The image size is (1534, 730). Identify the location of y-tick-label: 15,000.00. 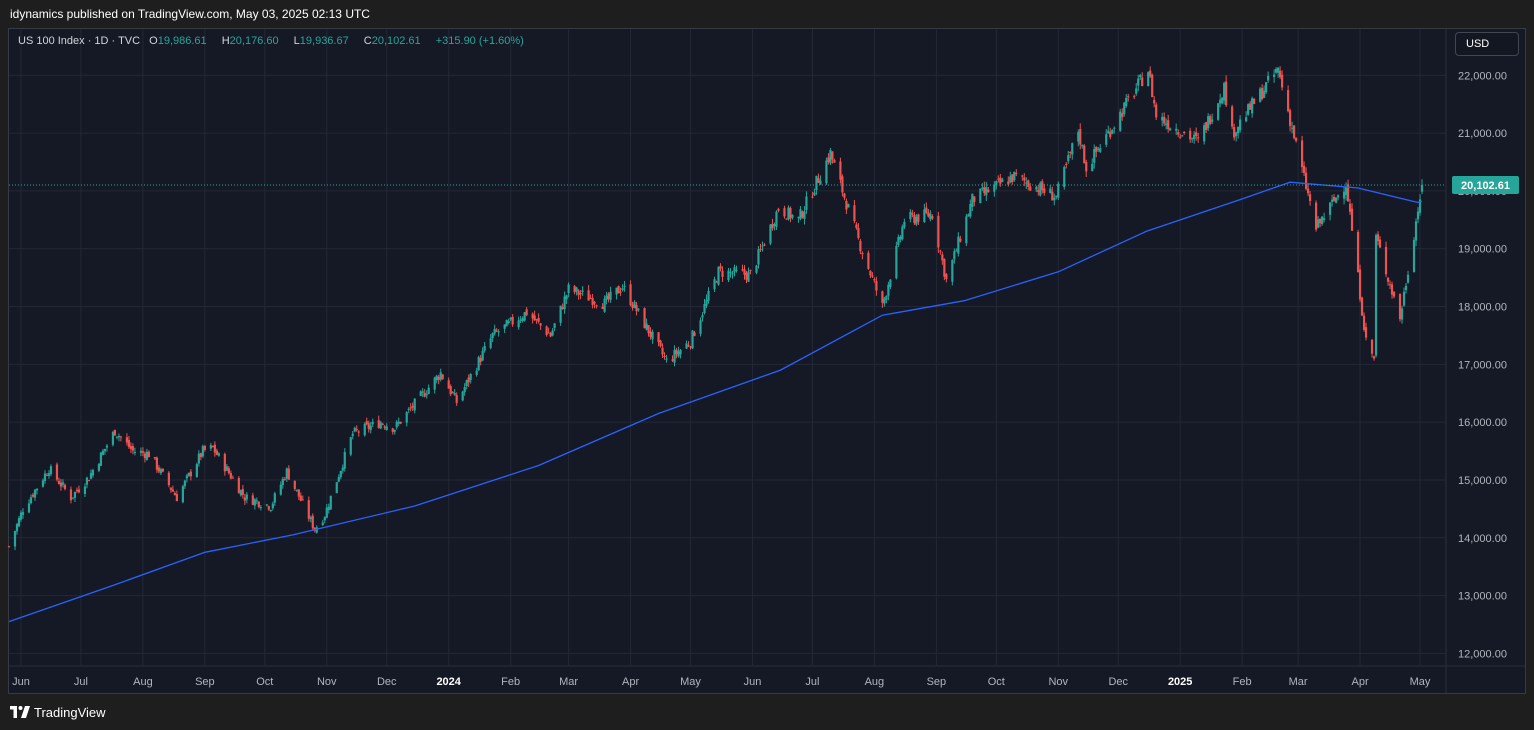
(1482, 481).